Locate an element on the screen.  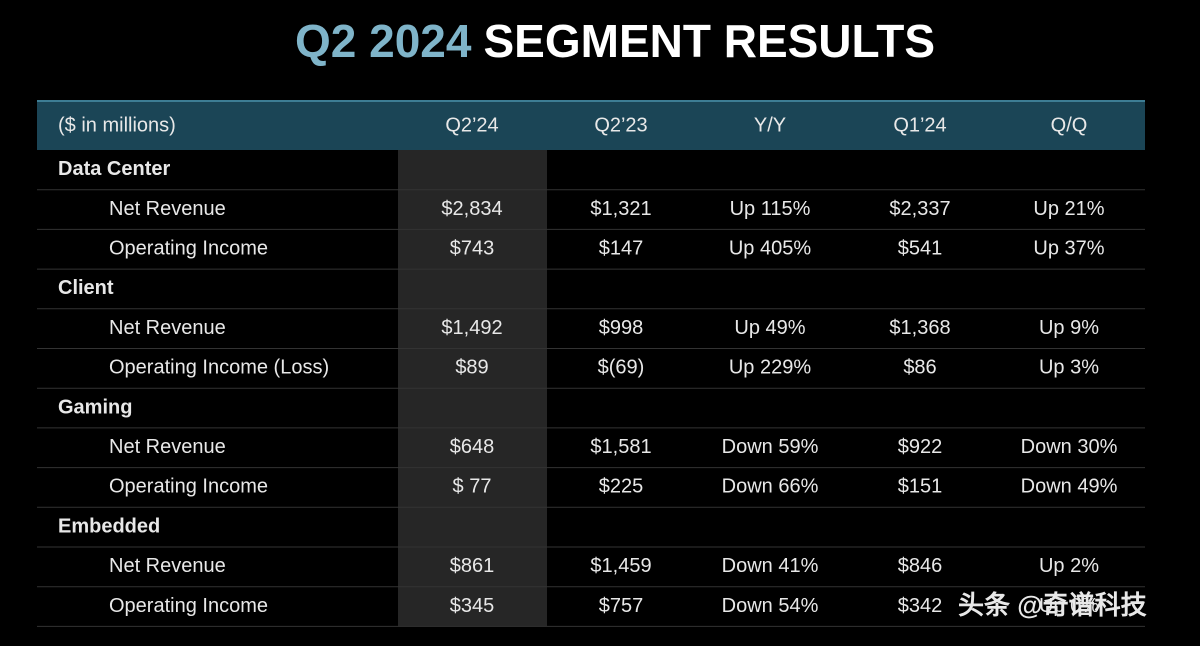
column-header: Q1’24 is located at coordinates (919, 125).